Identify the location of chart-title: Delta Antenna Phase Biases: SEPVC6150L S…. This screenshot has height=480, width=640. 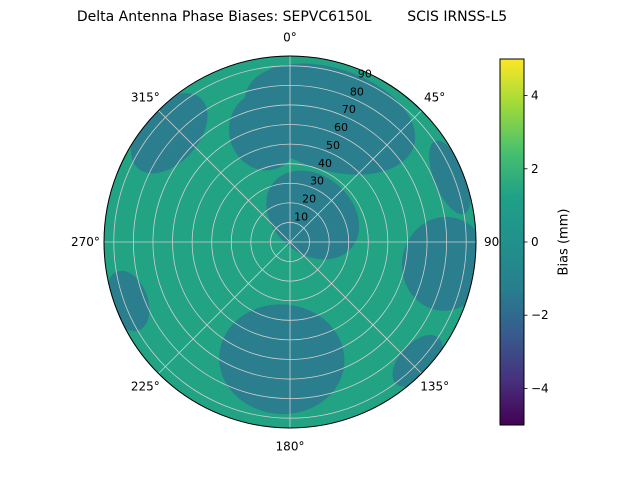
(292, 17).